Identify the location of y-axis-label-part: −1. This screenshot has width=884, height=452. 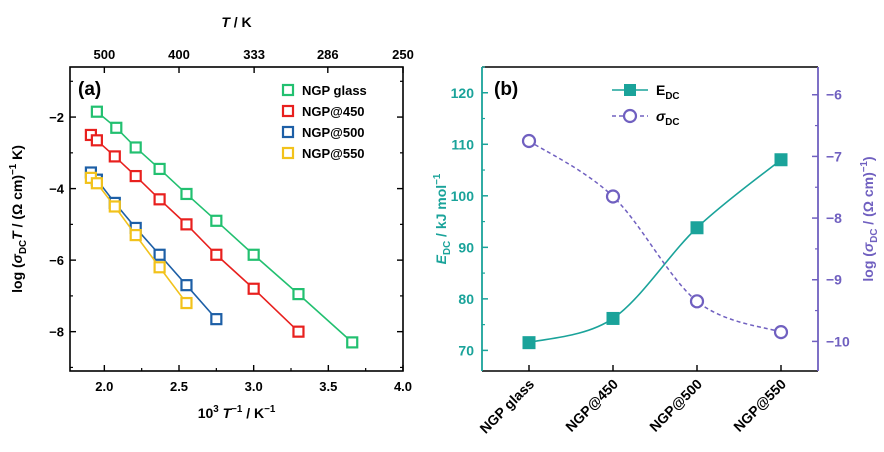
(13, 169).